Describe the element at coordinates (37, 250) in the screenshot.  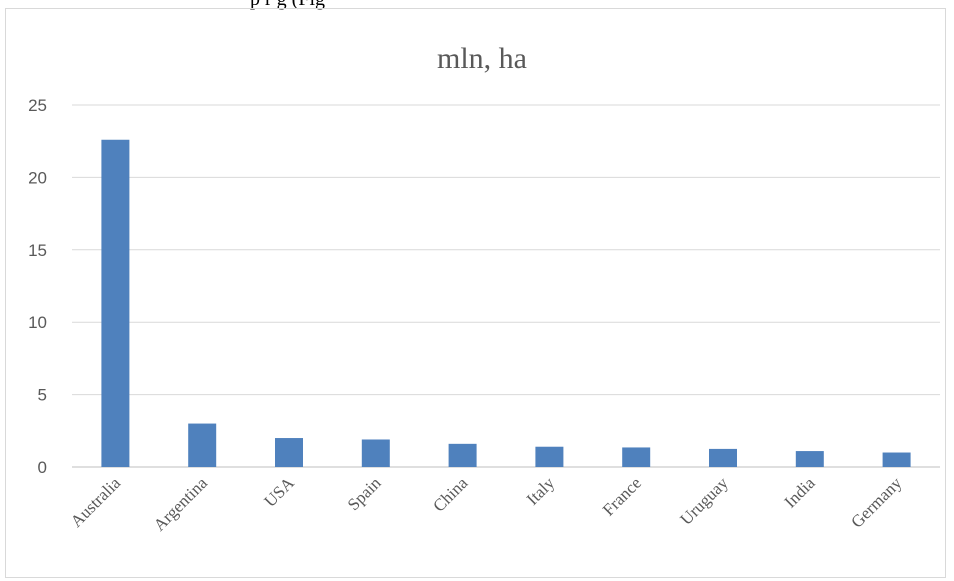
I see `y-tick-label: 15` at that location.